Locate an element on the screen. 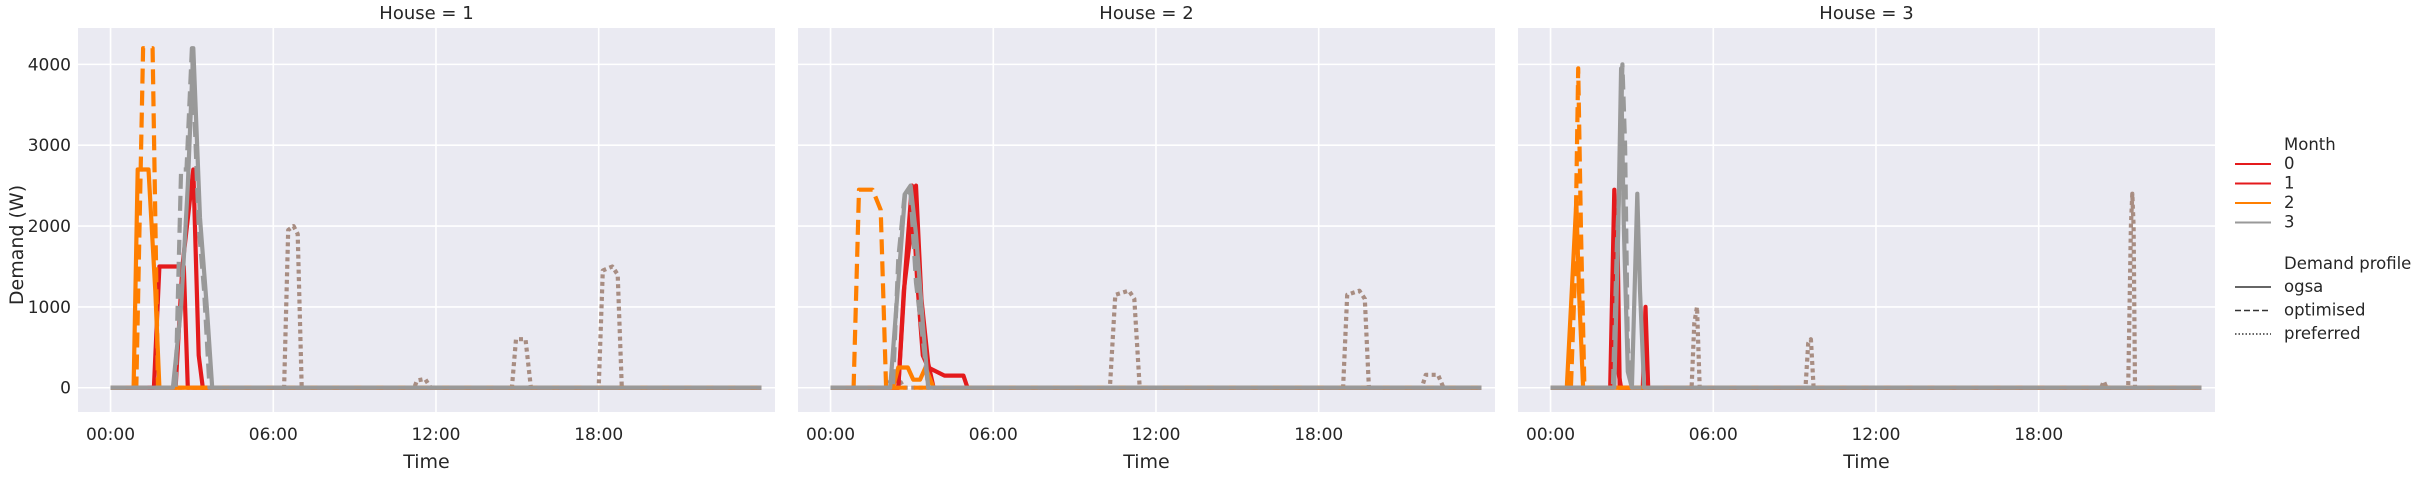  legend-label: 1 is located at coordinates (2289, 183).